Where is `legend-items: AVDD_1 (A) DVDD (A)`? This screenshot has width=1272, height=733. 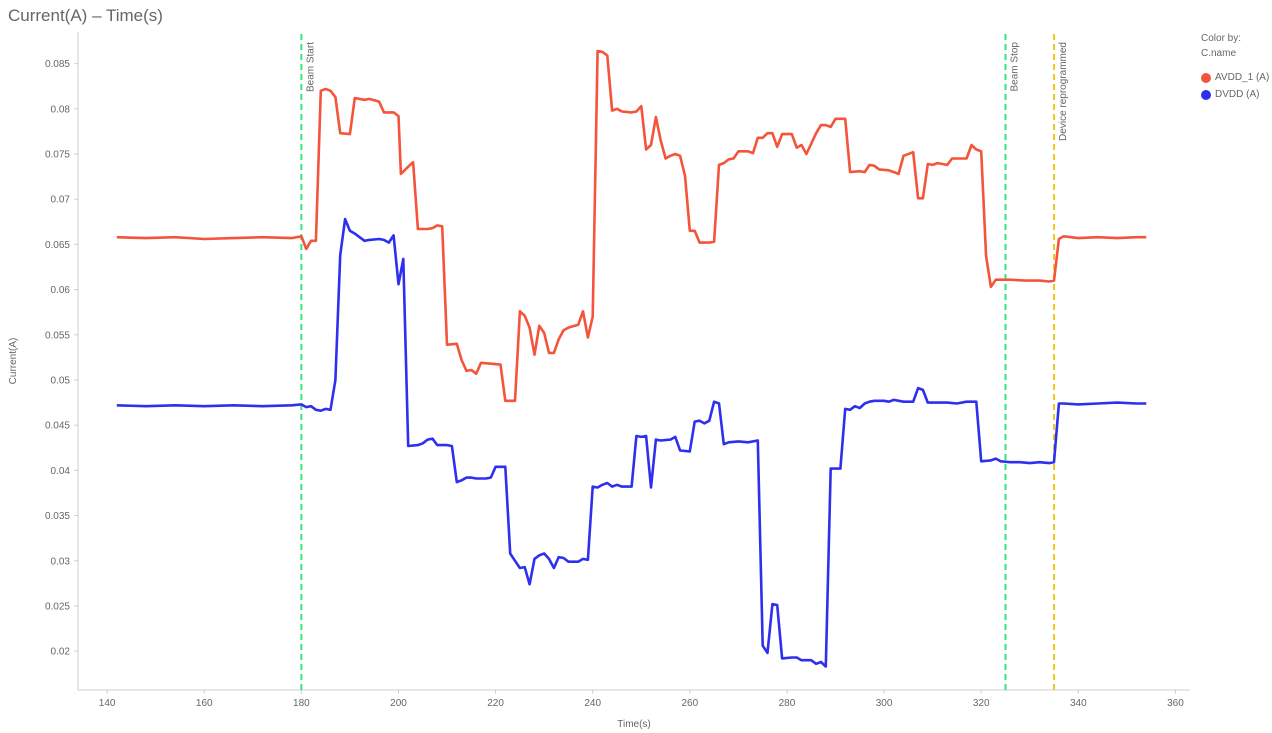 legend-items: AVDD_1 (A) DVDD (A) is located at coordinates (1235, 86).